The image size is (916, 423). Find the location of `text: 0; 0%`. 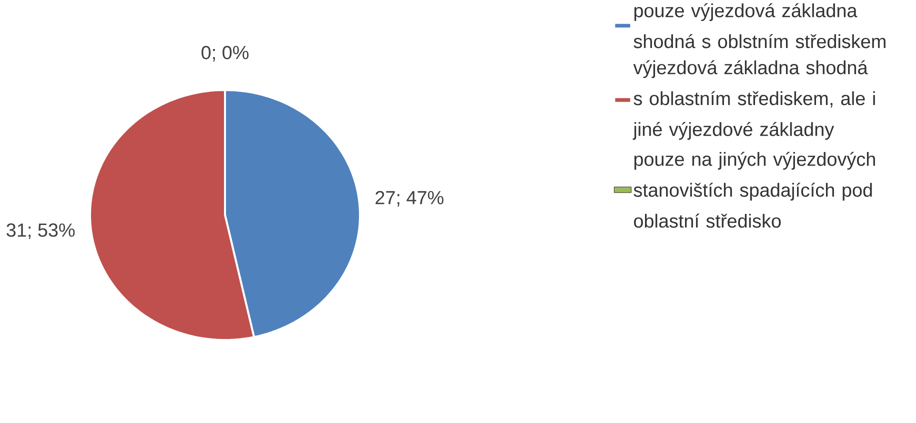

text: 0; 0% is located at coordinates (225, 54).